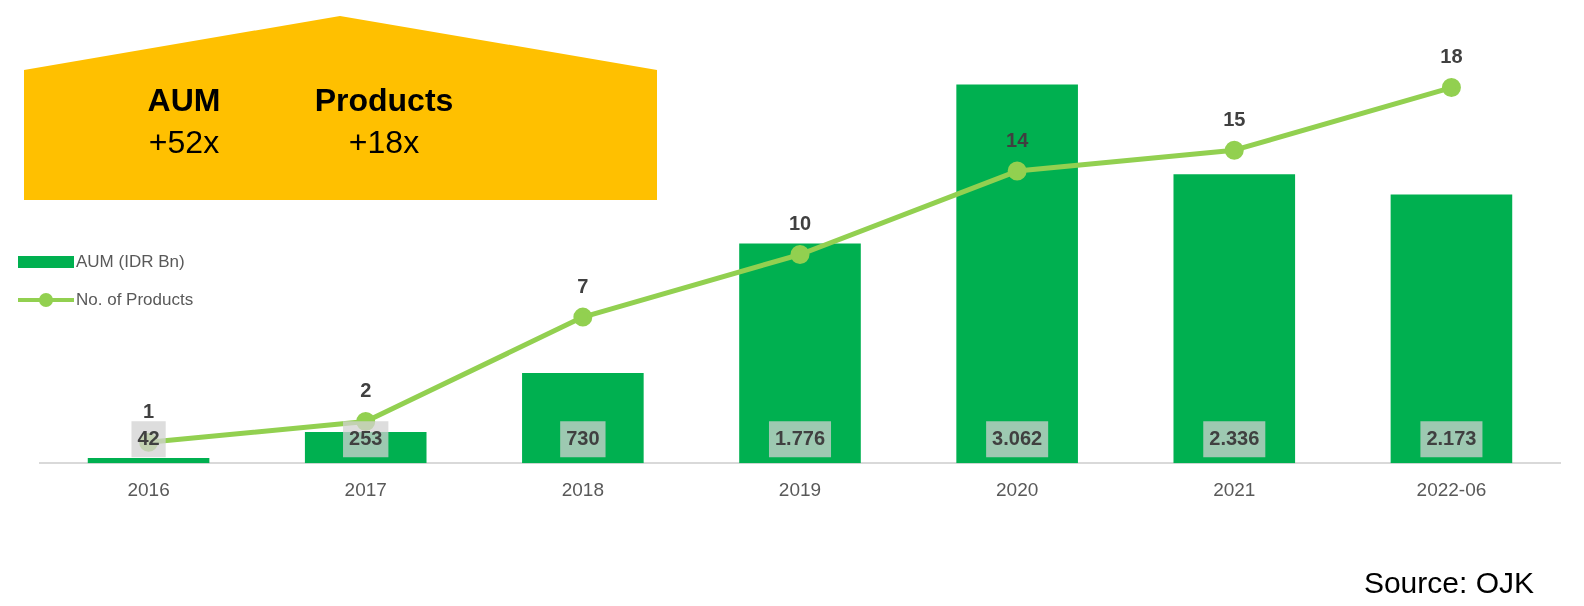 This screenshot has width=1584, height=606. Describe the element at coordinates (583, 437) in the screenshot. I see `data-label: 730` at that location.